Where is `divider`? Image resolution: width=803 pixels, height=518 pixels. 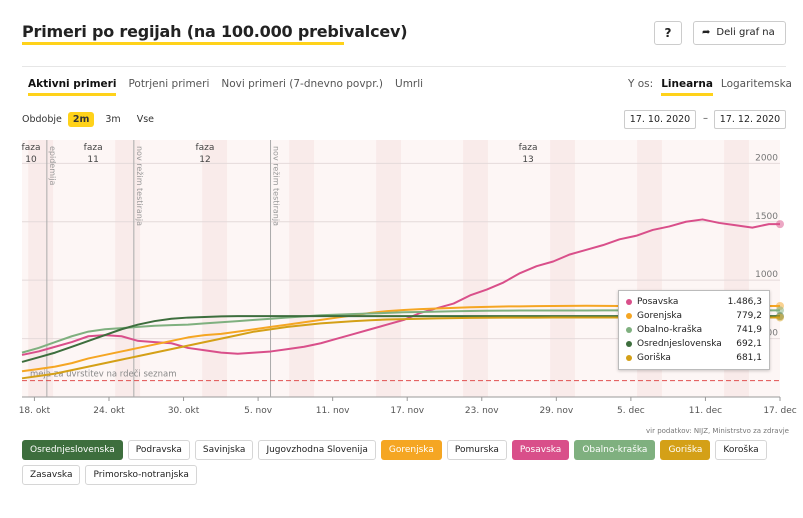
divider is located at coordinates (404, 66).